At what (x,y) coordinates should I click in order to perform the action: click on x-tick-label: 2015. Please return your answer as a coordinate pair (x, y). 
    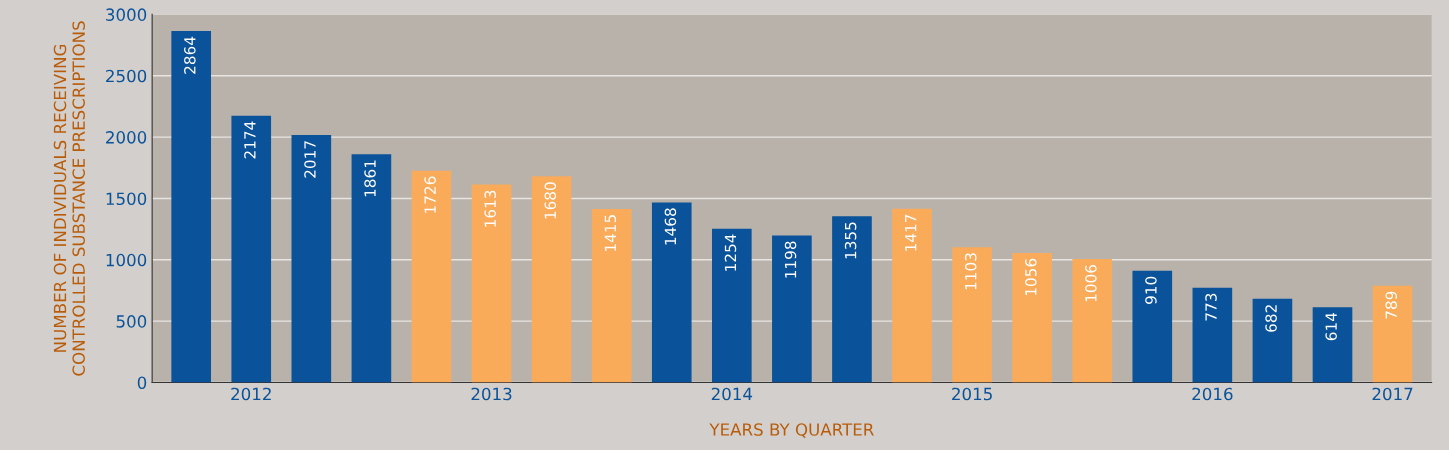
    Looking at the image, I should click on (972, 394).